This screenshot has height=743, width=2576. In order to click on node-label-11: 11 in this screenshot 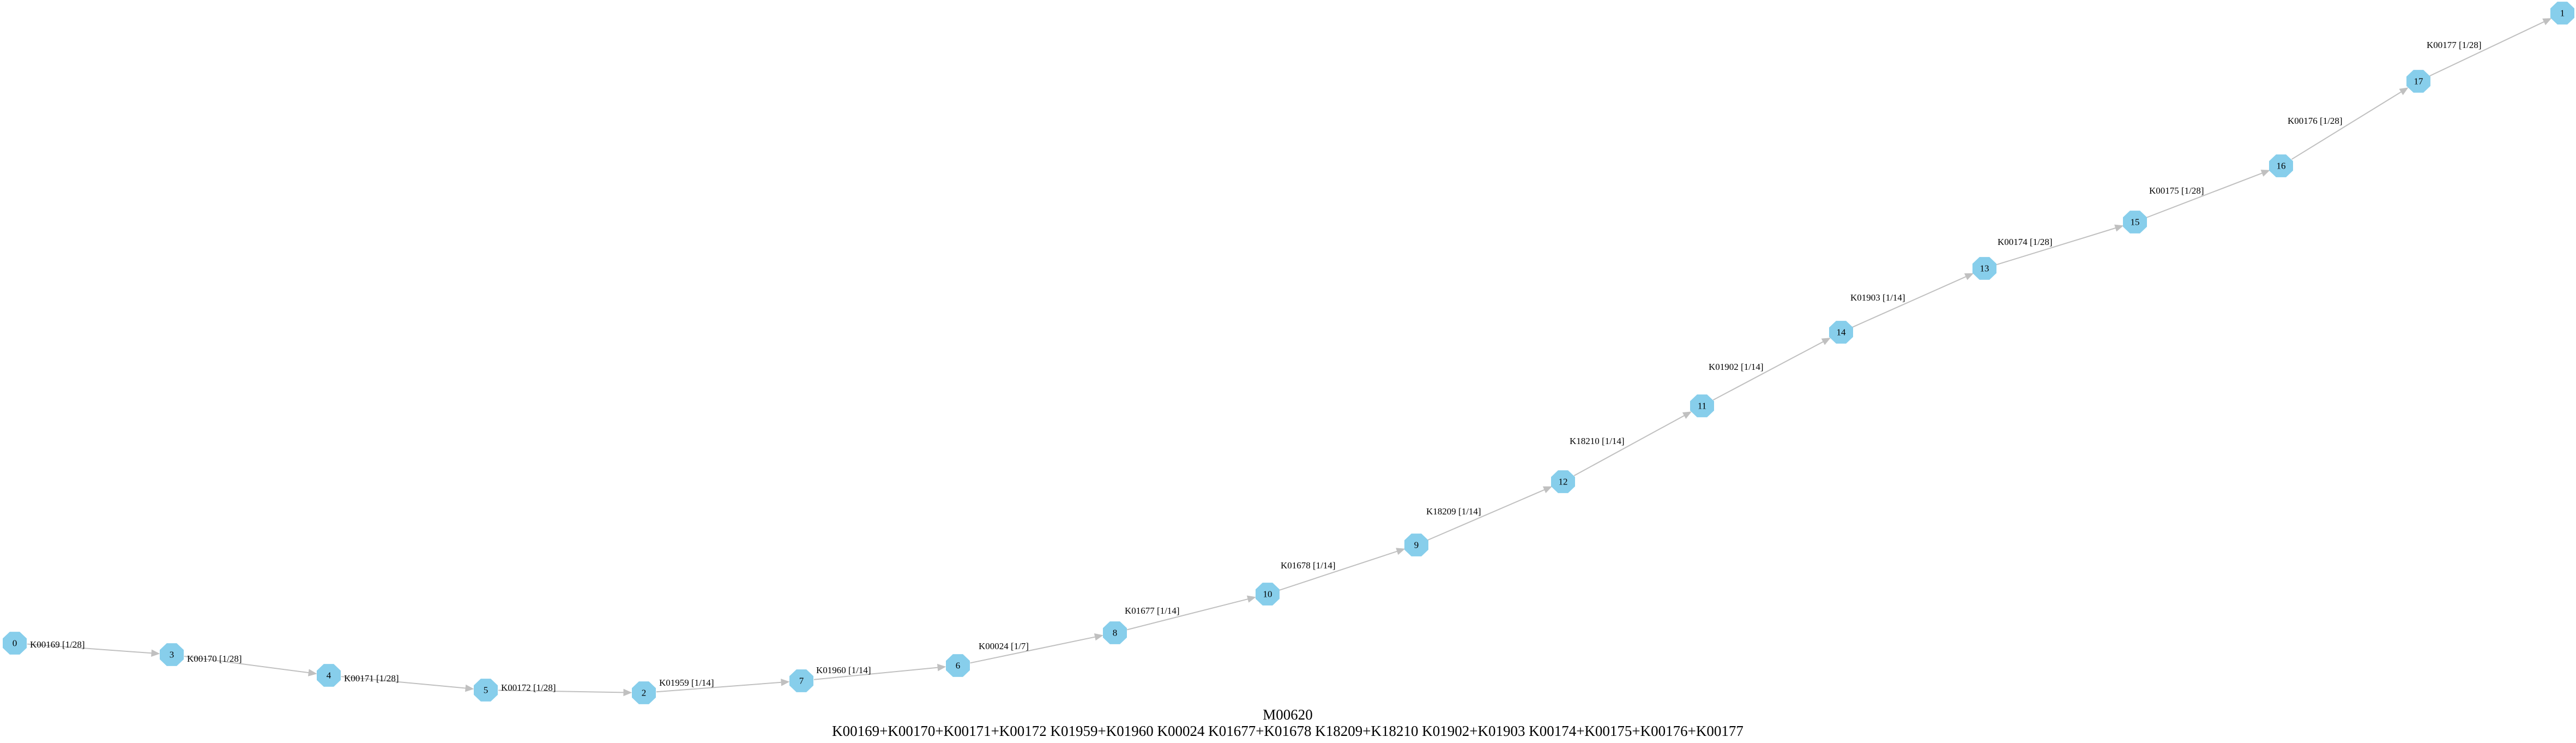, I will do `click(1702, 406)`.